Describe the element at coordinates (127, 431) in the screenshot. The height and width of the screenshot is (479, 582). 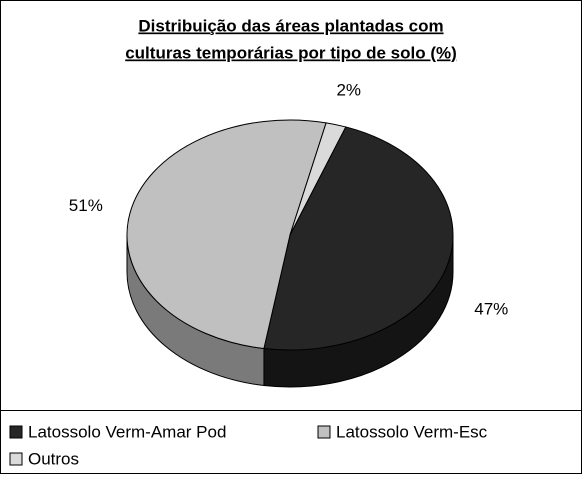
I see `legend-label: Latossolo Verm-Amar Pod` at that location.